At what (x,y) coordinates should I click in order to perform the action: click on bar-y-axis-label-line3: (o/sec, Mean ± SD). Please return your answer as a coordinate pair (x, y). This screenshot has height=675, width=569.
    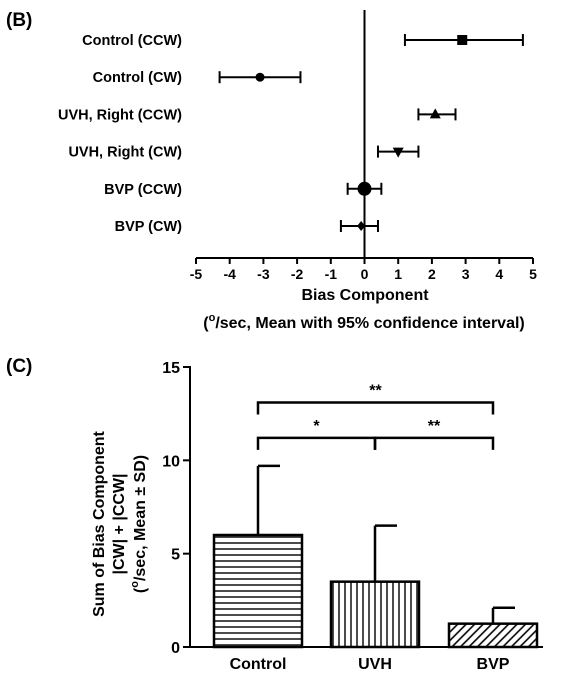
    Looking at the image, I should click on (139, 524).